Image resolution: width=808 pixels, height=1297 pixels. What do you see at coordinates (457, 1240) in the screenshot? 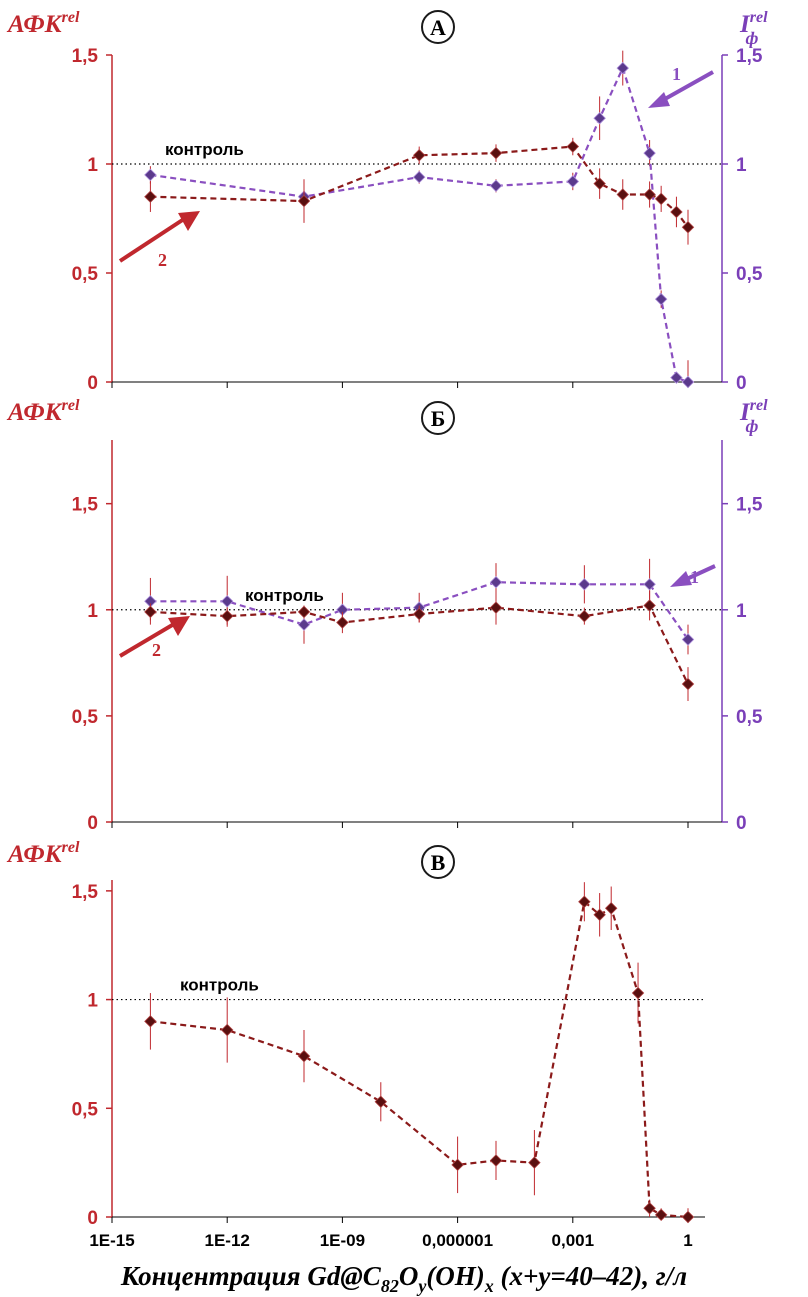
I see `x-tick-label: 0,000001` at bounding box center [457, 1240].